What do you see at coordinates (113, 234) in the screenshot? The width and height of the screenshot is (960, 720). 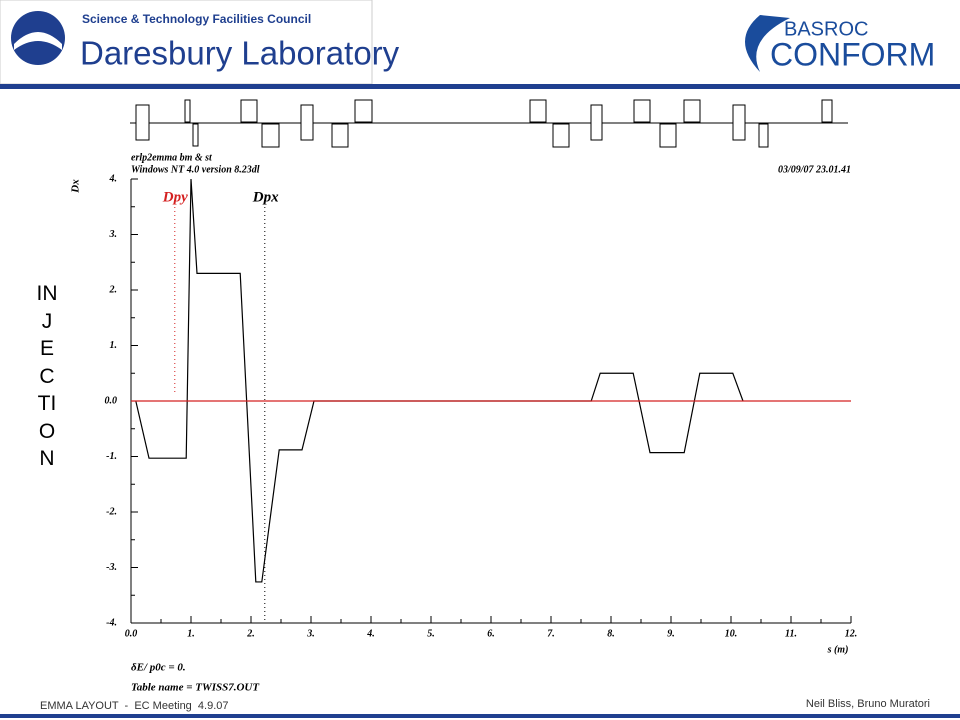 I see `y-tick-label: 3.` at bounding box center [113, 234].